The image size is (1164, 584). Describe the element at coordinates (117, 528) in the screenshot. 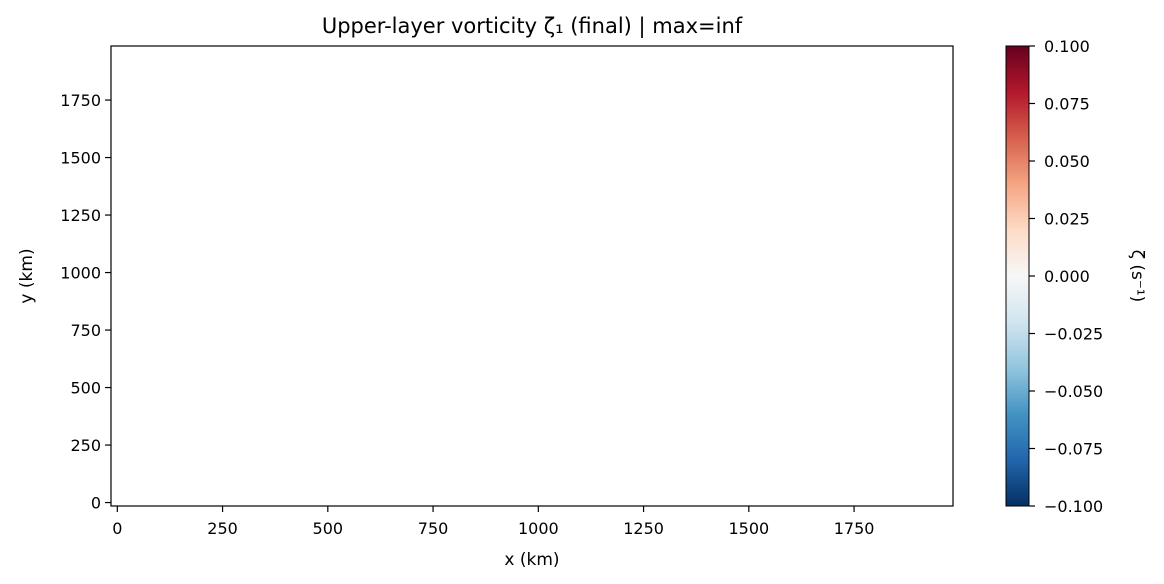

I see `x-tick-label: 0` at that location.